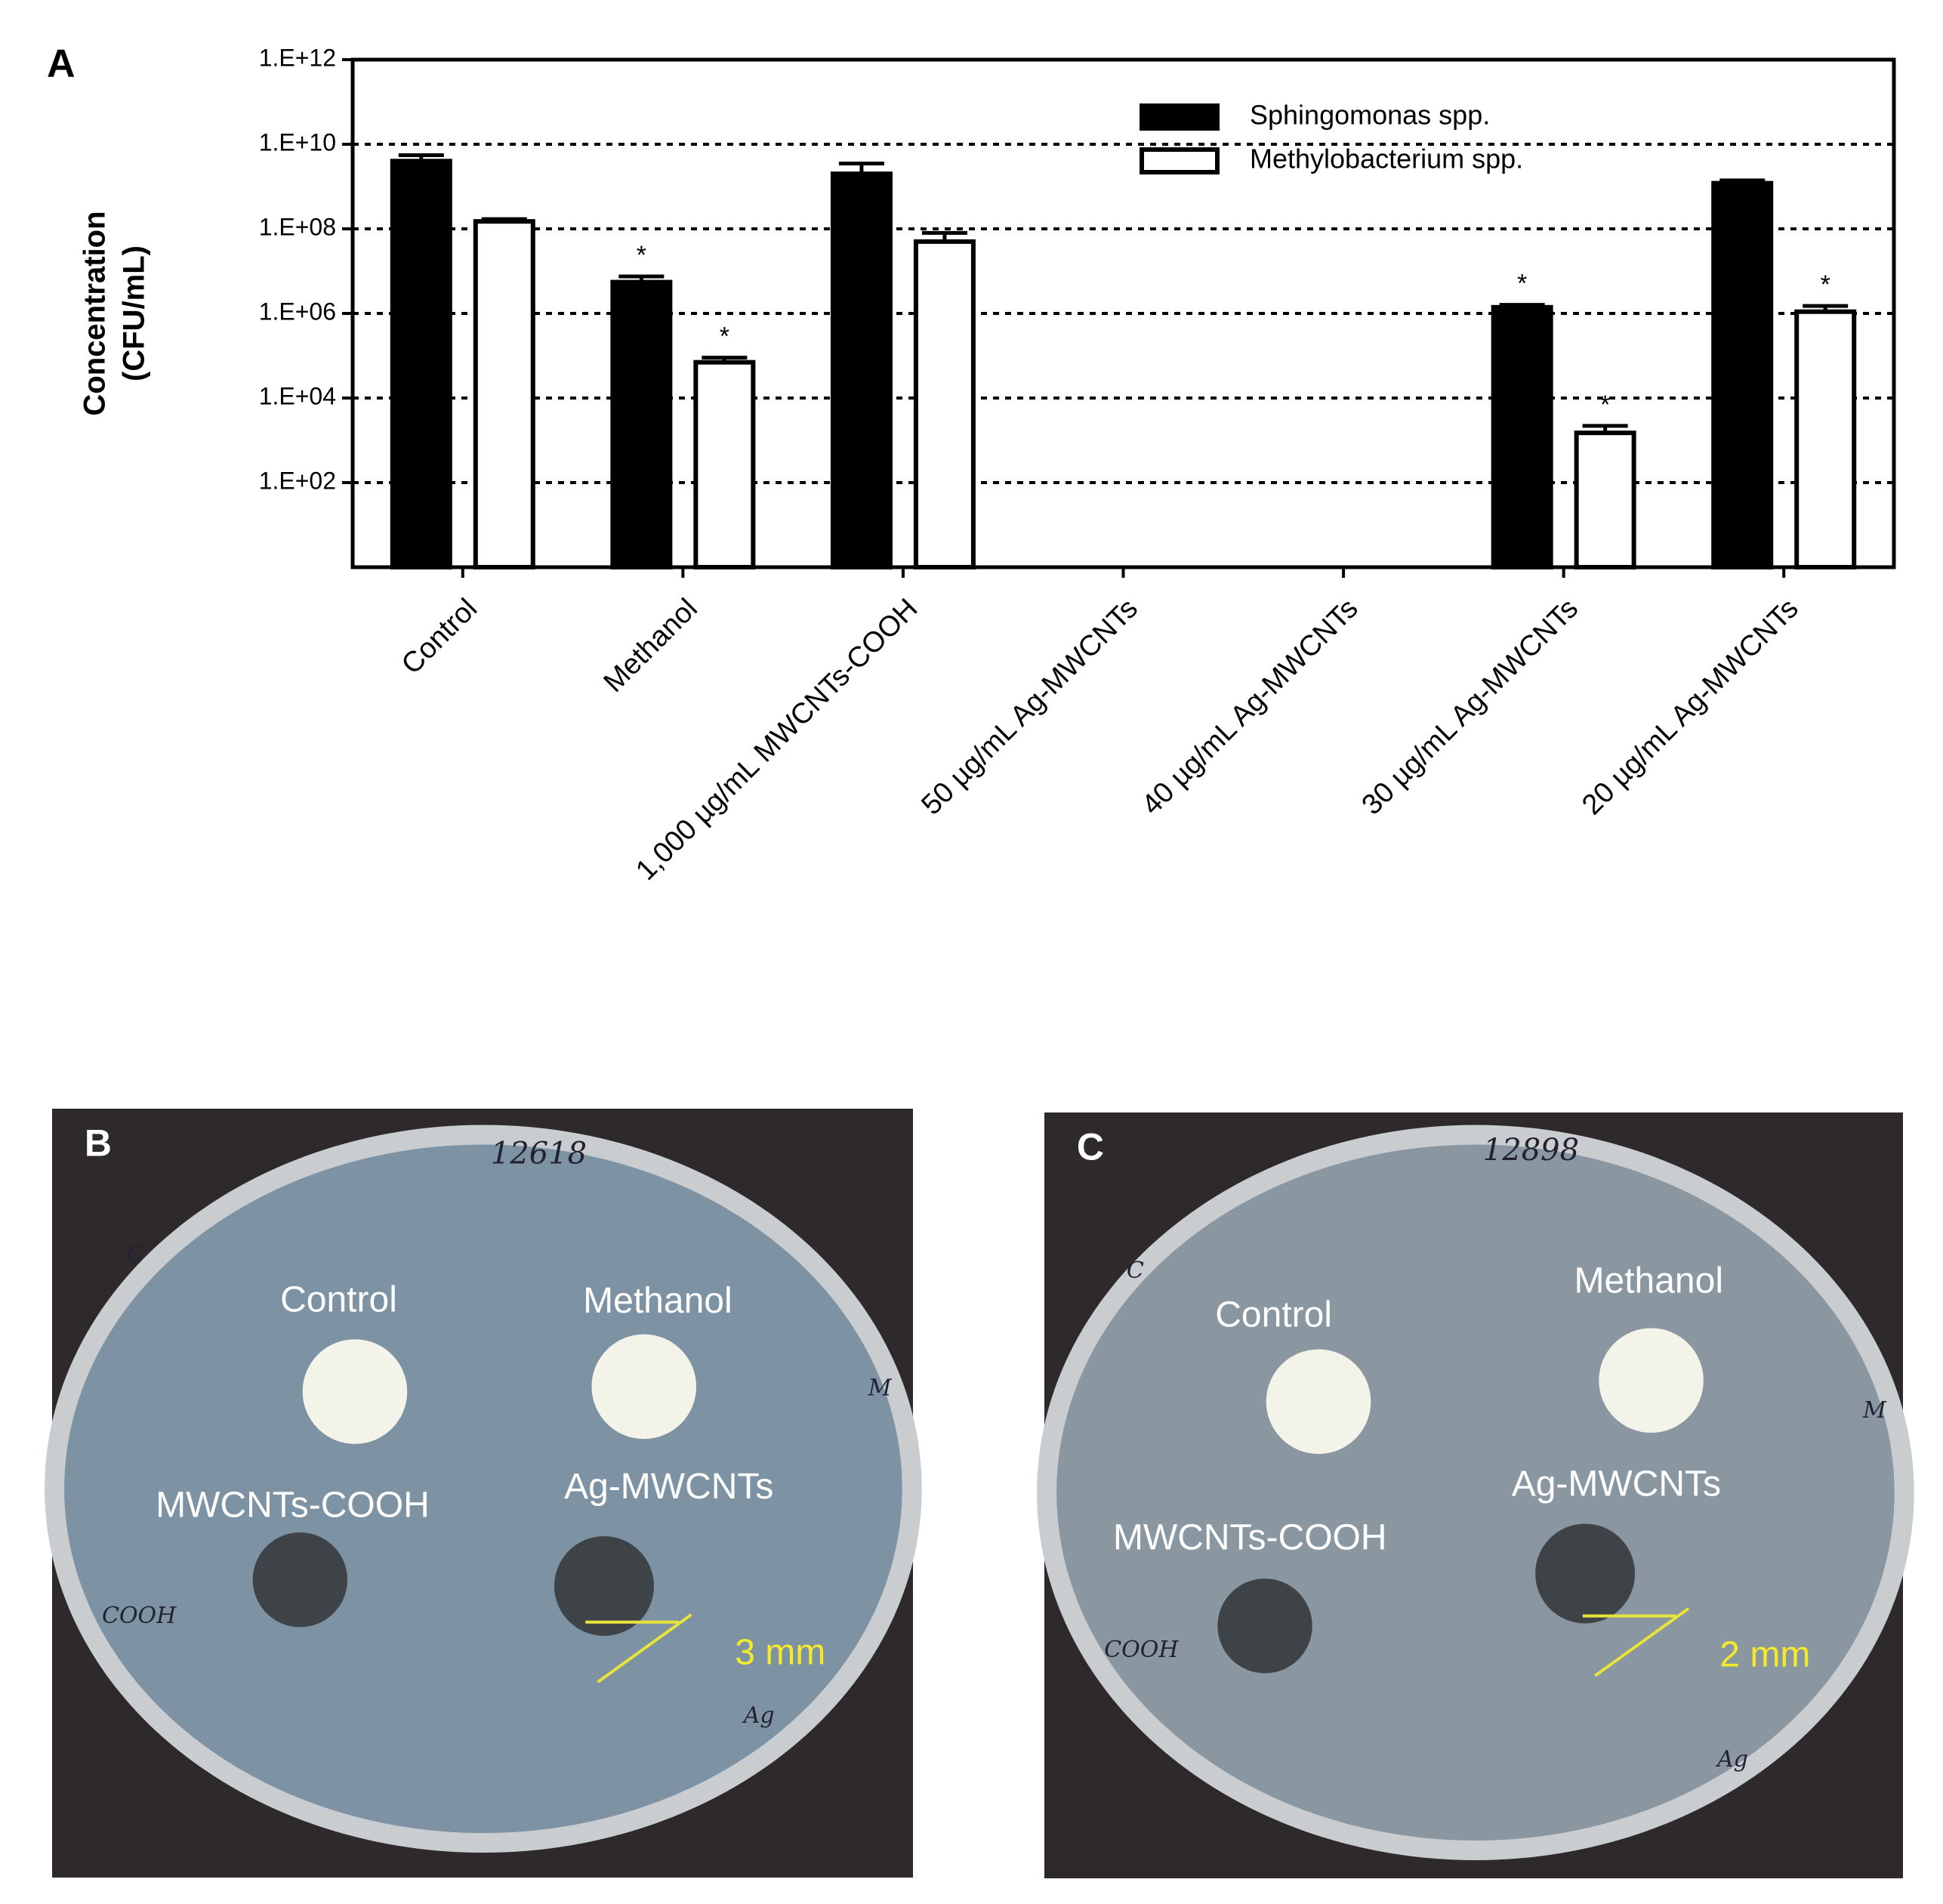 The width and height of the screenshot is (1943, 1904). I want to click on x-tick-label: Control, so click(439, 636).